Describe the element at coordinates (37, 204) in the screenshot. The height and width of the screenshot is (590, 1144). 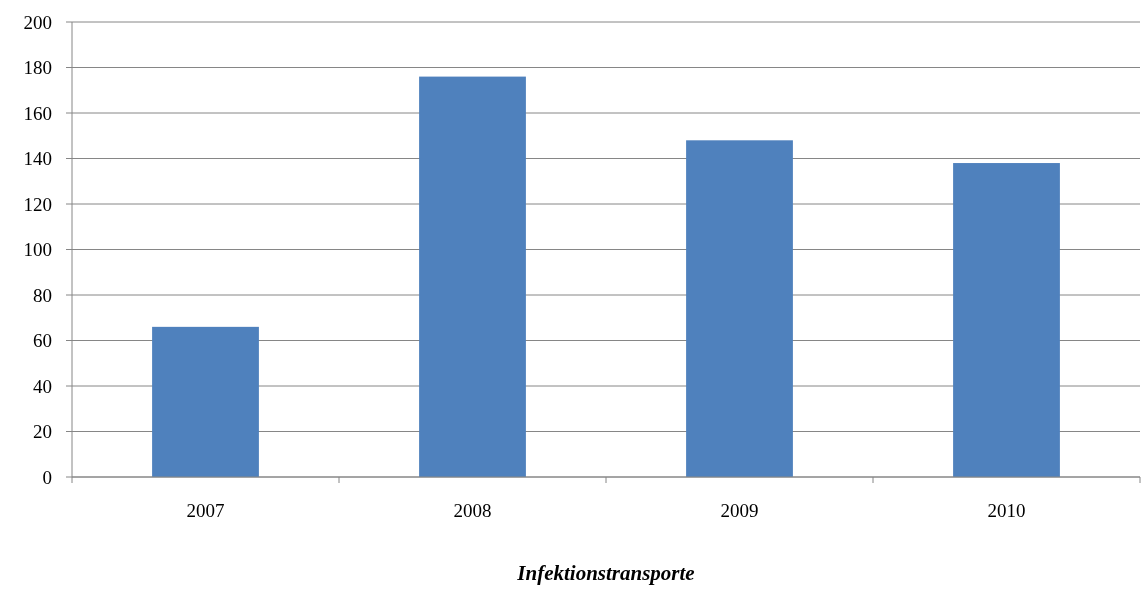
I see `y-tick-label: 120` at that location.